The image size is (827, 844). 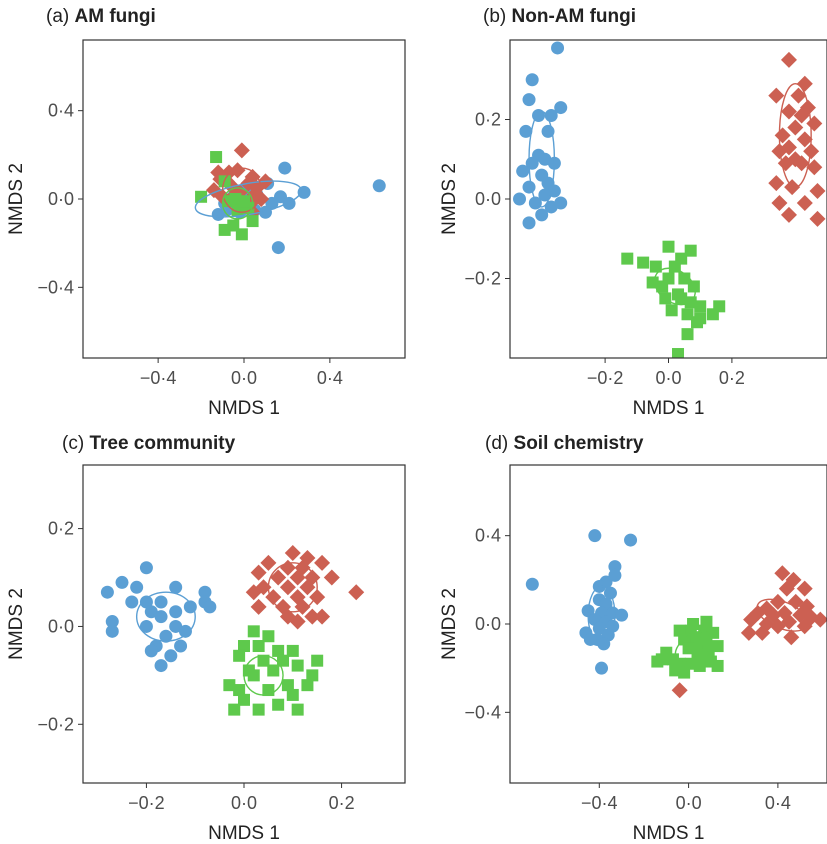 What do you see at coordinates (599, 803) in the screenshot?
I see `panel-d-xtick-label: −0·4` at bounding box center [599, 803].